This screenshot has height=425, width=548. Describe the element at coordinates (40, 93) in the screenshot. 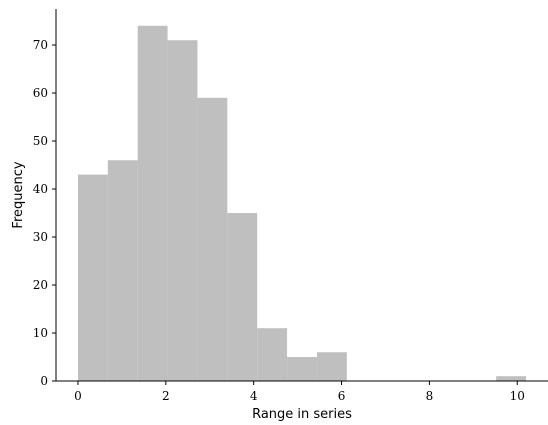

I see `y-tick-label: 60` at that location.